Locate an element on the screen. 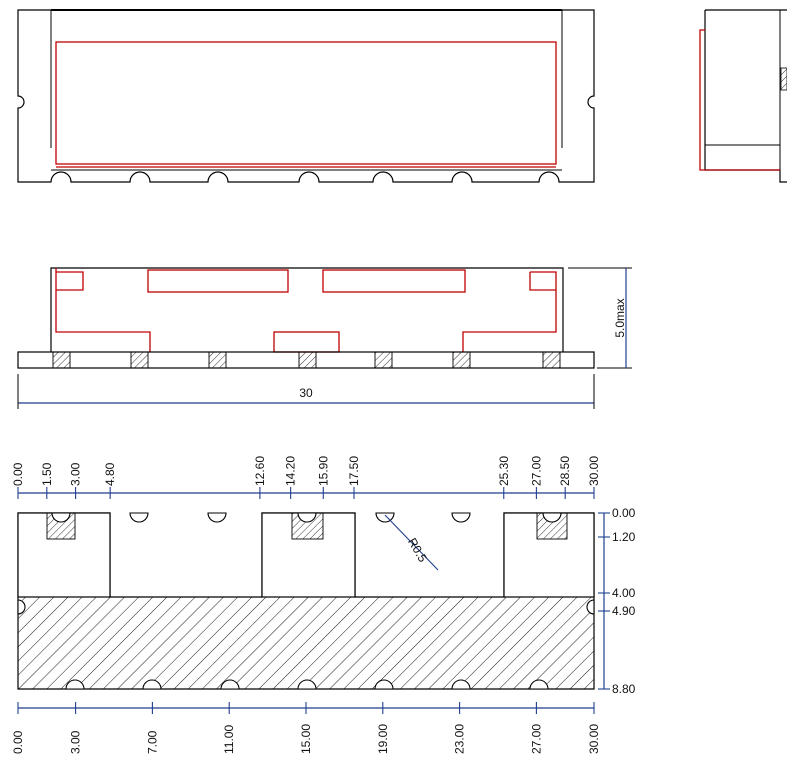 Image resolution: width=787 pixels, height=758 pixels. top-tick: 25.30 is located at coordinates (504, 477).